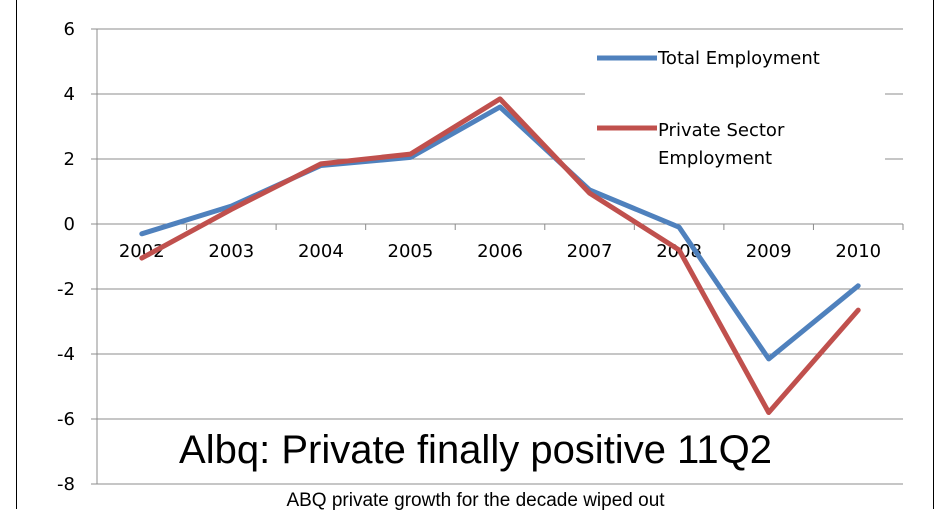  I want to click on x-tick-label: 2006, so click(500, 251).